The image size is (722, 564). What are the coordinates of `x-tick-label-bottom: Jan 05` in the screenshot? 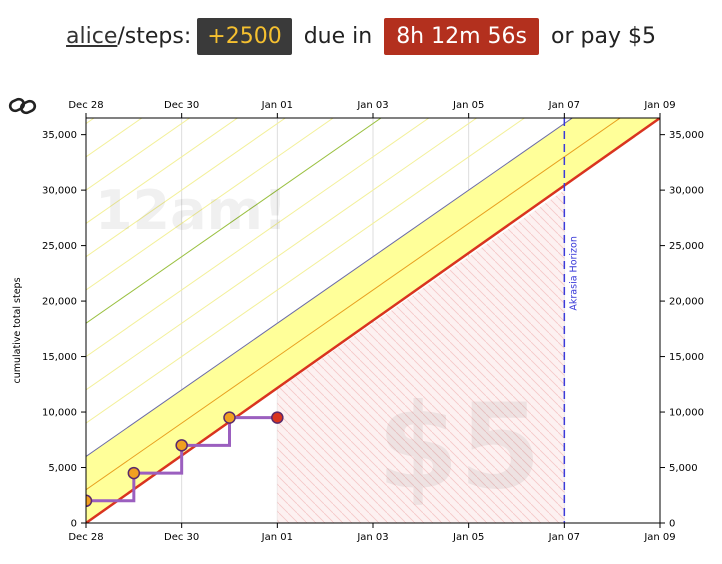 It's located at (468, 537).